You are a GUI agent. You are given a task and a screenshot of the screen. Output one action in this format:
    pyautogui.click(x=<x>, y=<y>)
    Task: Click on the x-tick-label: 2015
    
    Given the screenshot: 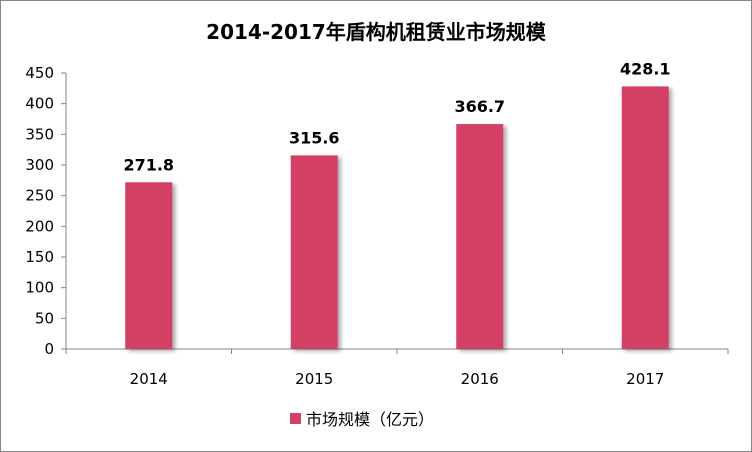 What is the action you would take?
    pyautogui.click(x=314, y=379)
    